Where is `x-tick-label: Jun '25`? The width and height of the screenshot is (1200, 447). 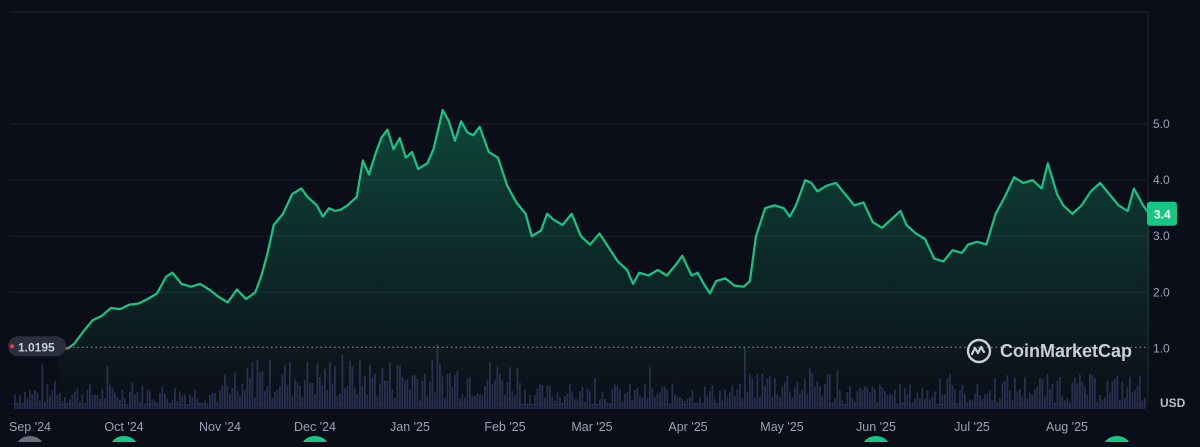 x-tick-label: Jun '25 is located at coordinates (876, 427).